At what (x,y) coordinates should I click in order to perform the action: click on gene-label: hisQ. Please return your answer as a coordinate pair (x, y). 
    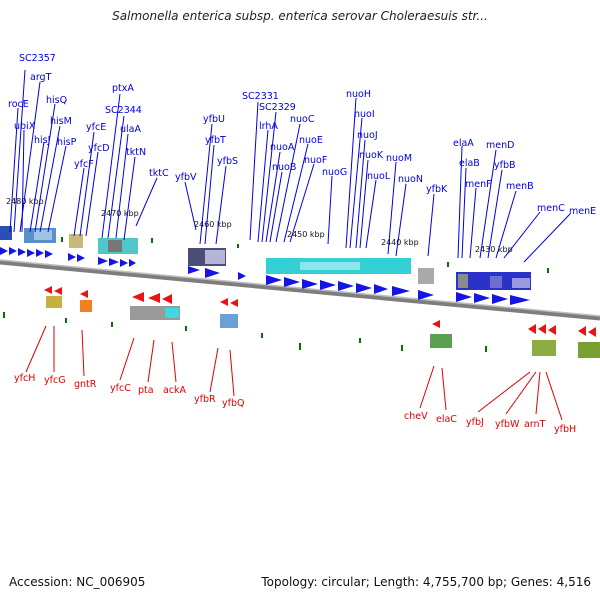
    Looking at the image, I should click on (56, 100).